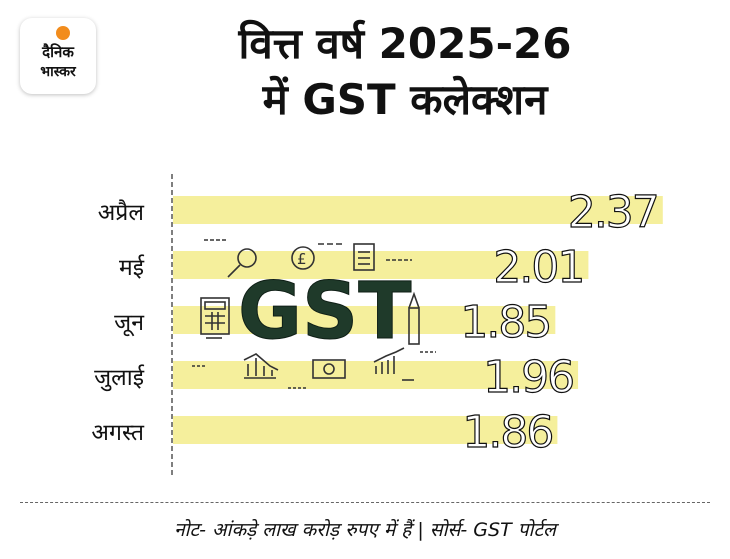 The image size is (730, 559). Describe the element at coordinates (405, 43) in the screenshot. I see `chart-title-line1: वित्त वर्ष 2025-26` at that location.